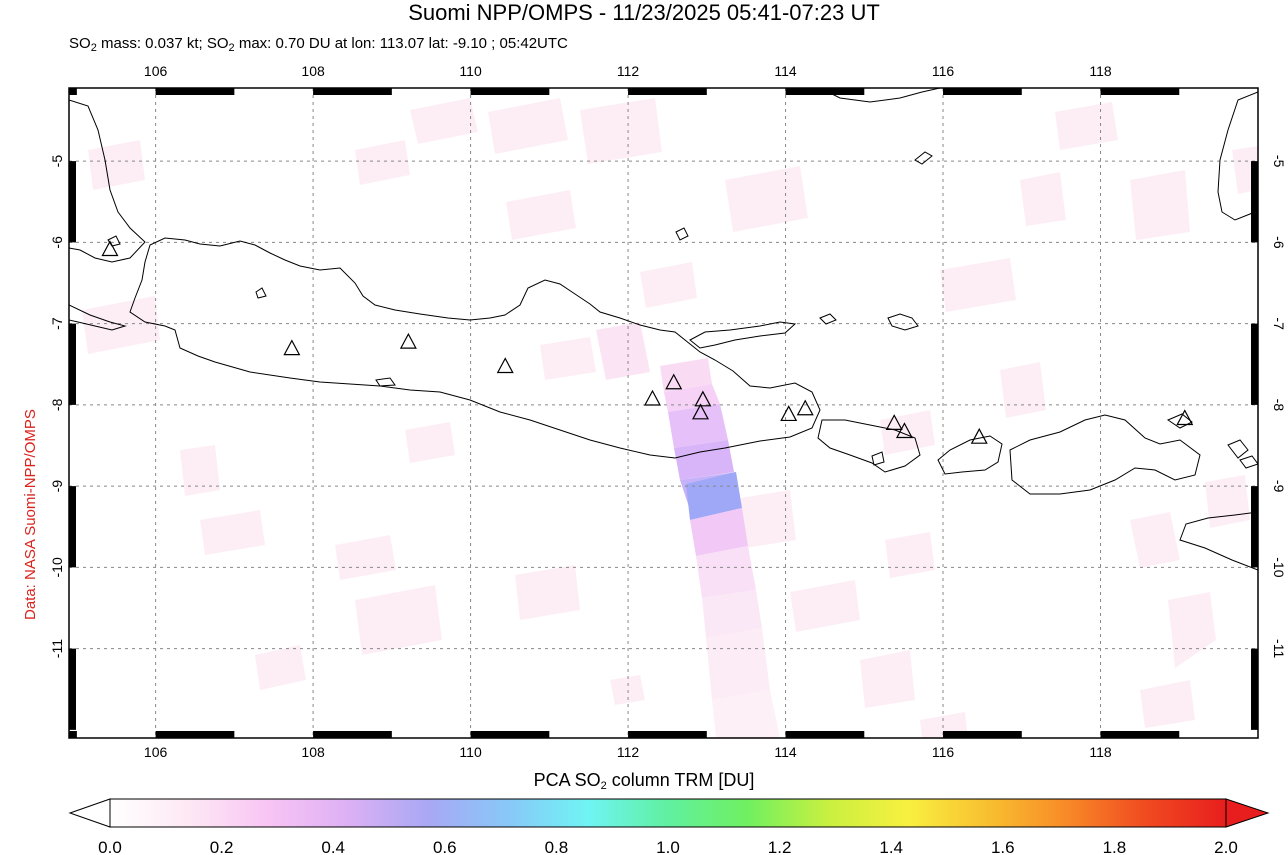  I want to click on colorbar-tick-label: 0.8, so click(557, 846).